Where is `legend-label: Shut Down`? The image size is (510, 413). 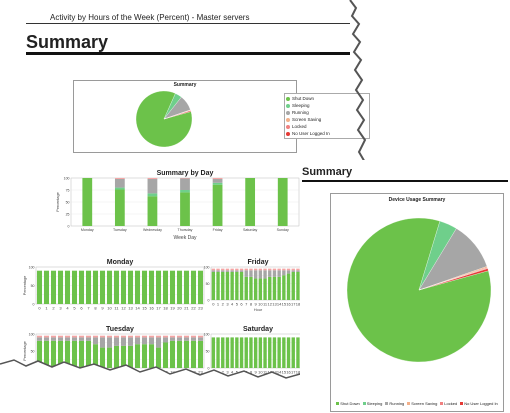 legend-label: Shut Down is located at coordinates (303, 98).